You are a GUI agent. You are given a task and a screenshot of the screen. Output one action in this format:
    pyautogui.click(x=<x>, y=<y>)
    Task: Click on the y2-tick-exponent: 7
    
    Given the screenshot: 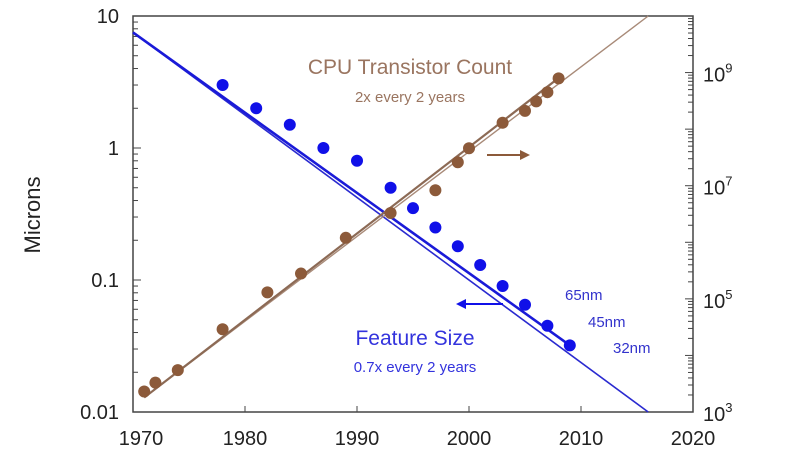 What is the action you would take?
    pyautogui.click(x=728, y=181)
    